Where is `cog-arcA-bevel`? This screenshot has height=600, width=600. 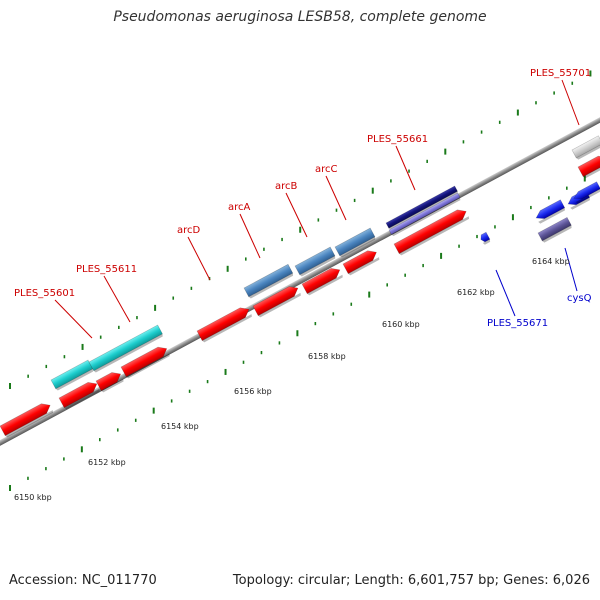
cog-arcA-bevel is located at coordinates (271, 286).